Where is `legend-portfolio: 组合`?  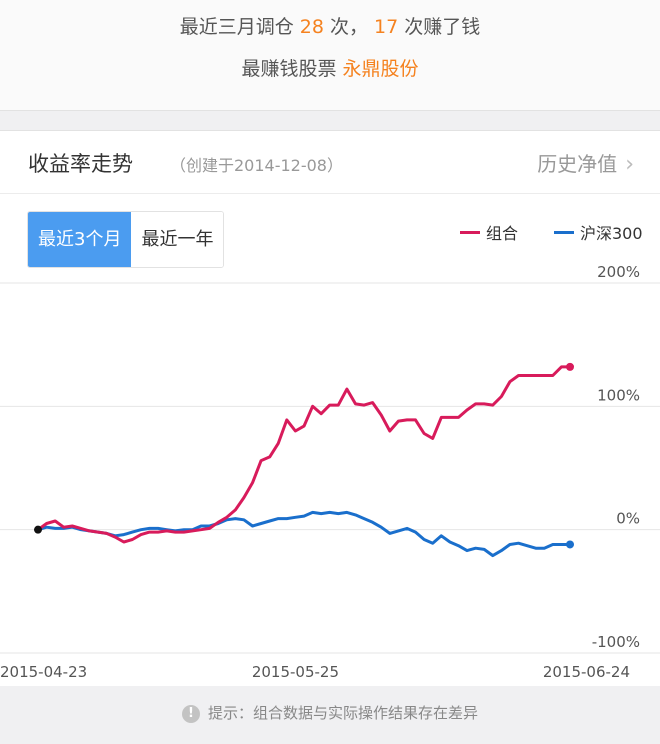
legend-portfolio: 组合 is located at coordinates (489, 232).